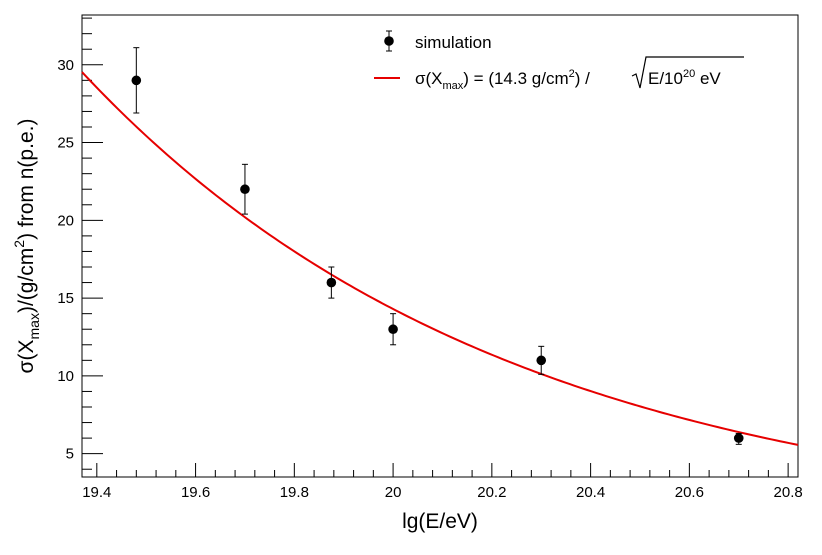 The height and width of the screenshot is (555, 822). Describe the element at coordinates (442, 482) in the screenshot. I see `x-axis: 19.4 19.6 19.8 20 20.2 20.4 20.6 20.8` at that location.